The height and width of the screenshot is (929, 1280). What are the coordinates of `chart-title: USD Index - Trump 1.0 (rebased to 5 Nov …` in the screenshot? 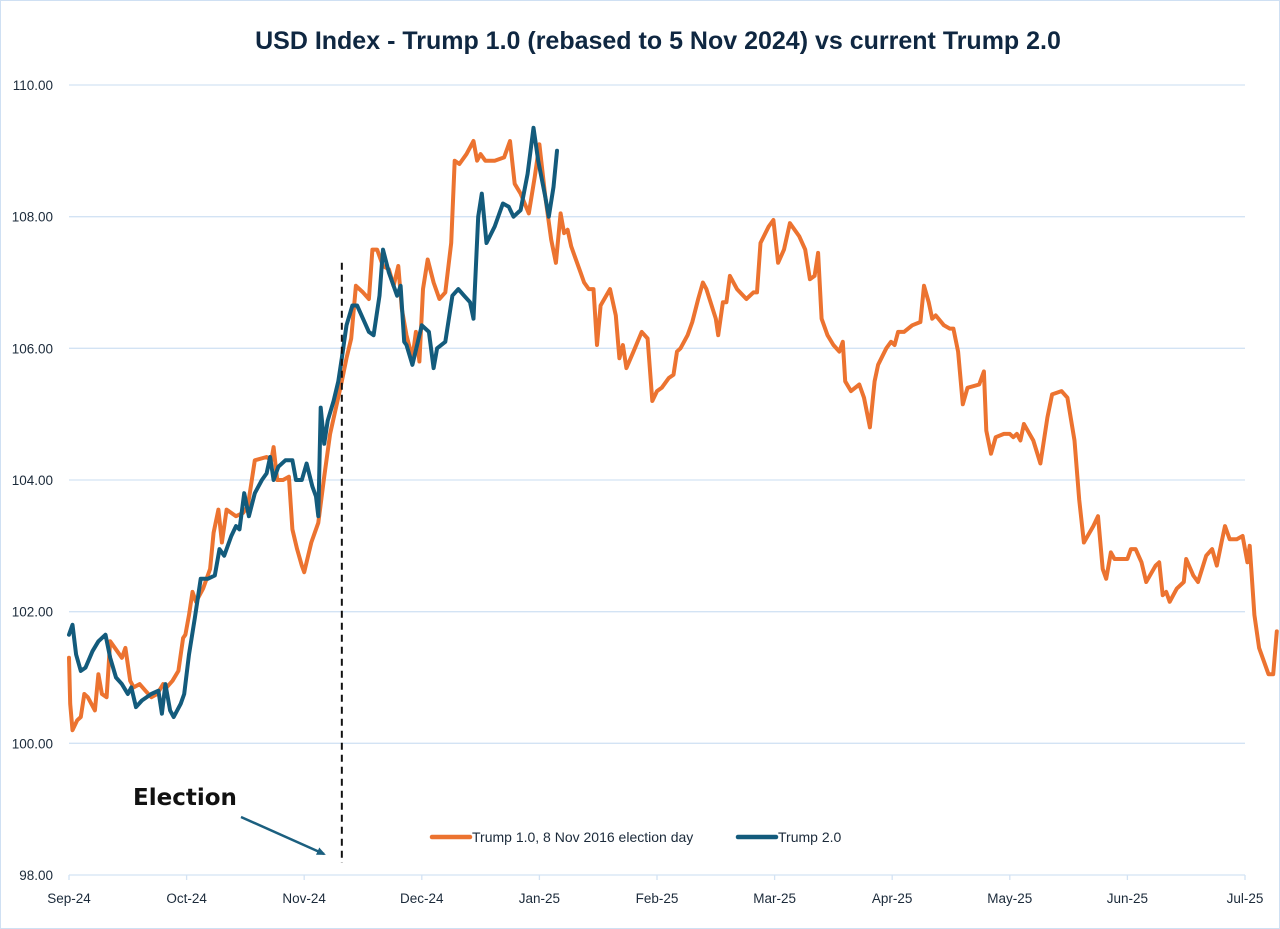 It's located at (658, 41).